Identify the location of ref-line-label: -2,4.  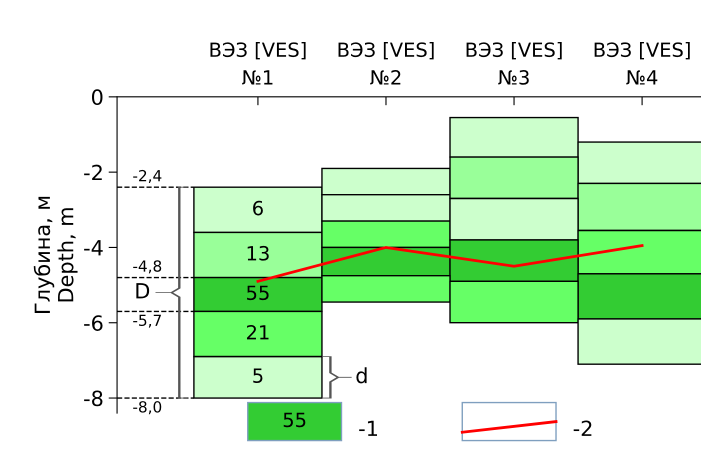
(147, 177).